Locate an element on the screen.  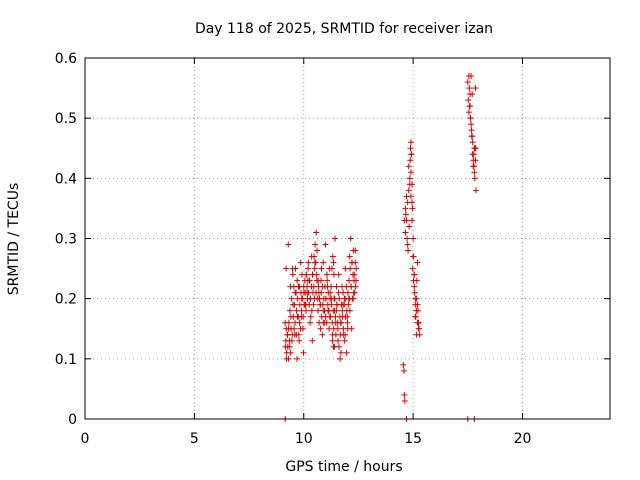
y-tick-label: 0.3 is located at coordinates (66, 240).